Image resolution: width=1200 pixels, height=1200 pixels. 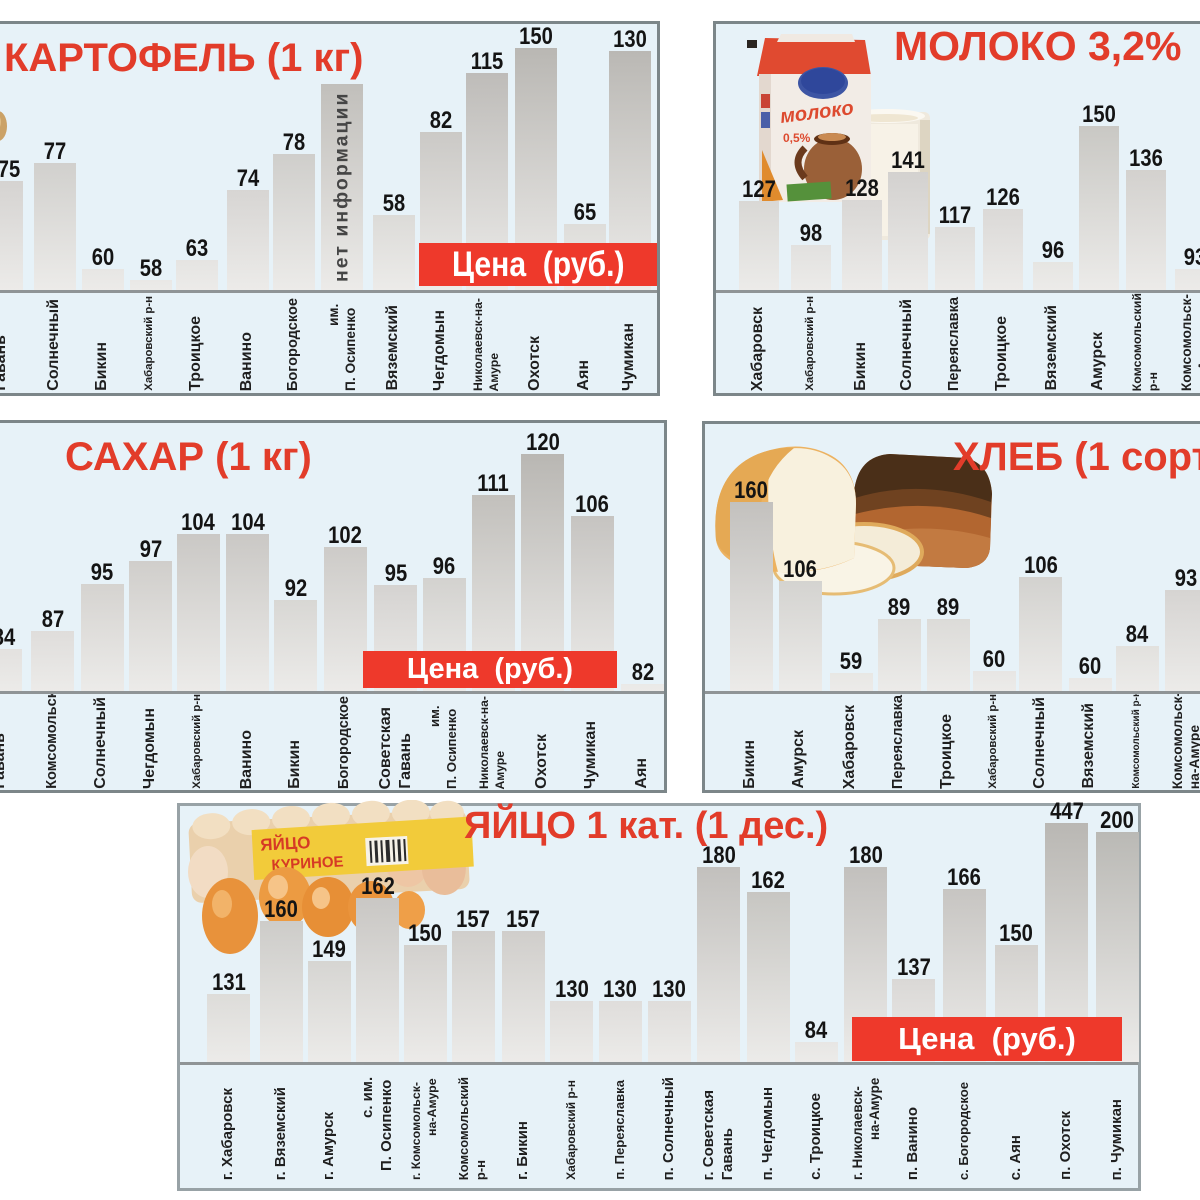 I want to click on svg-text: 0,5%, so click(x=797, y=138).